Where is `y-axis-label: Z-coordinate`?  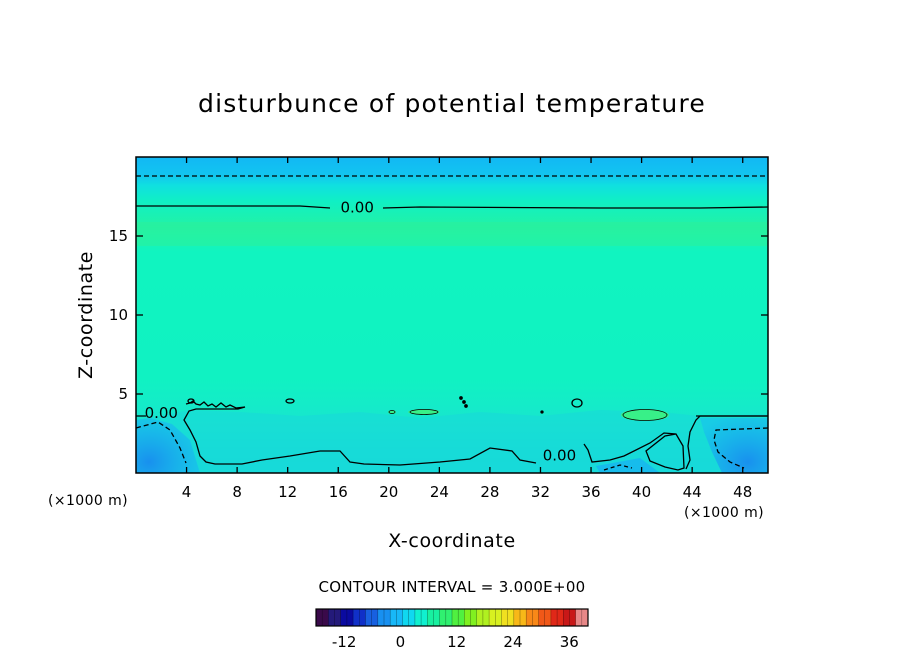 y-axis-label: Z-coordinate is located at coordinates (86, 315).